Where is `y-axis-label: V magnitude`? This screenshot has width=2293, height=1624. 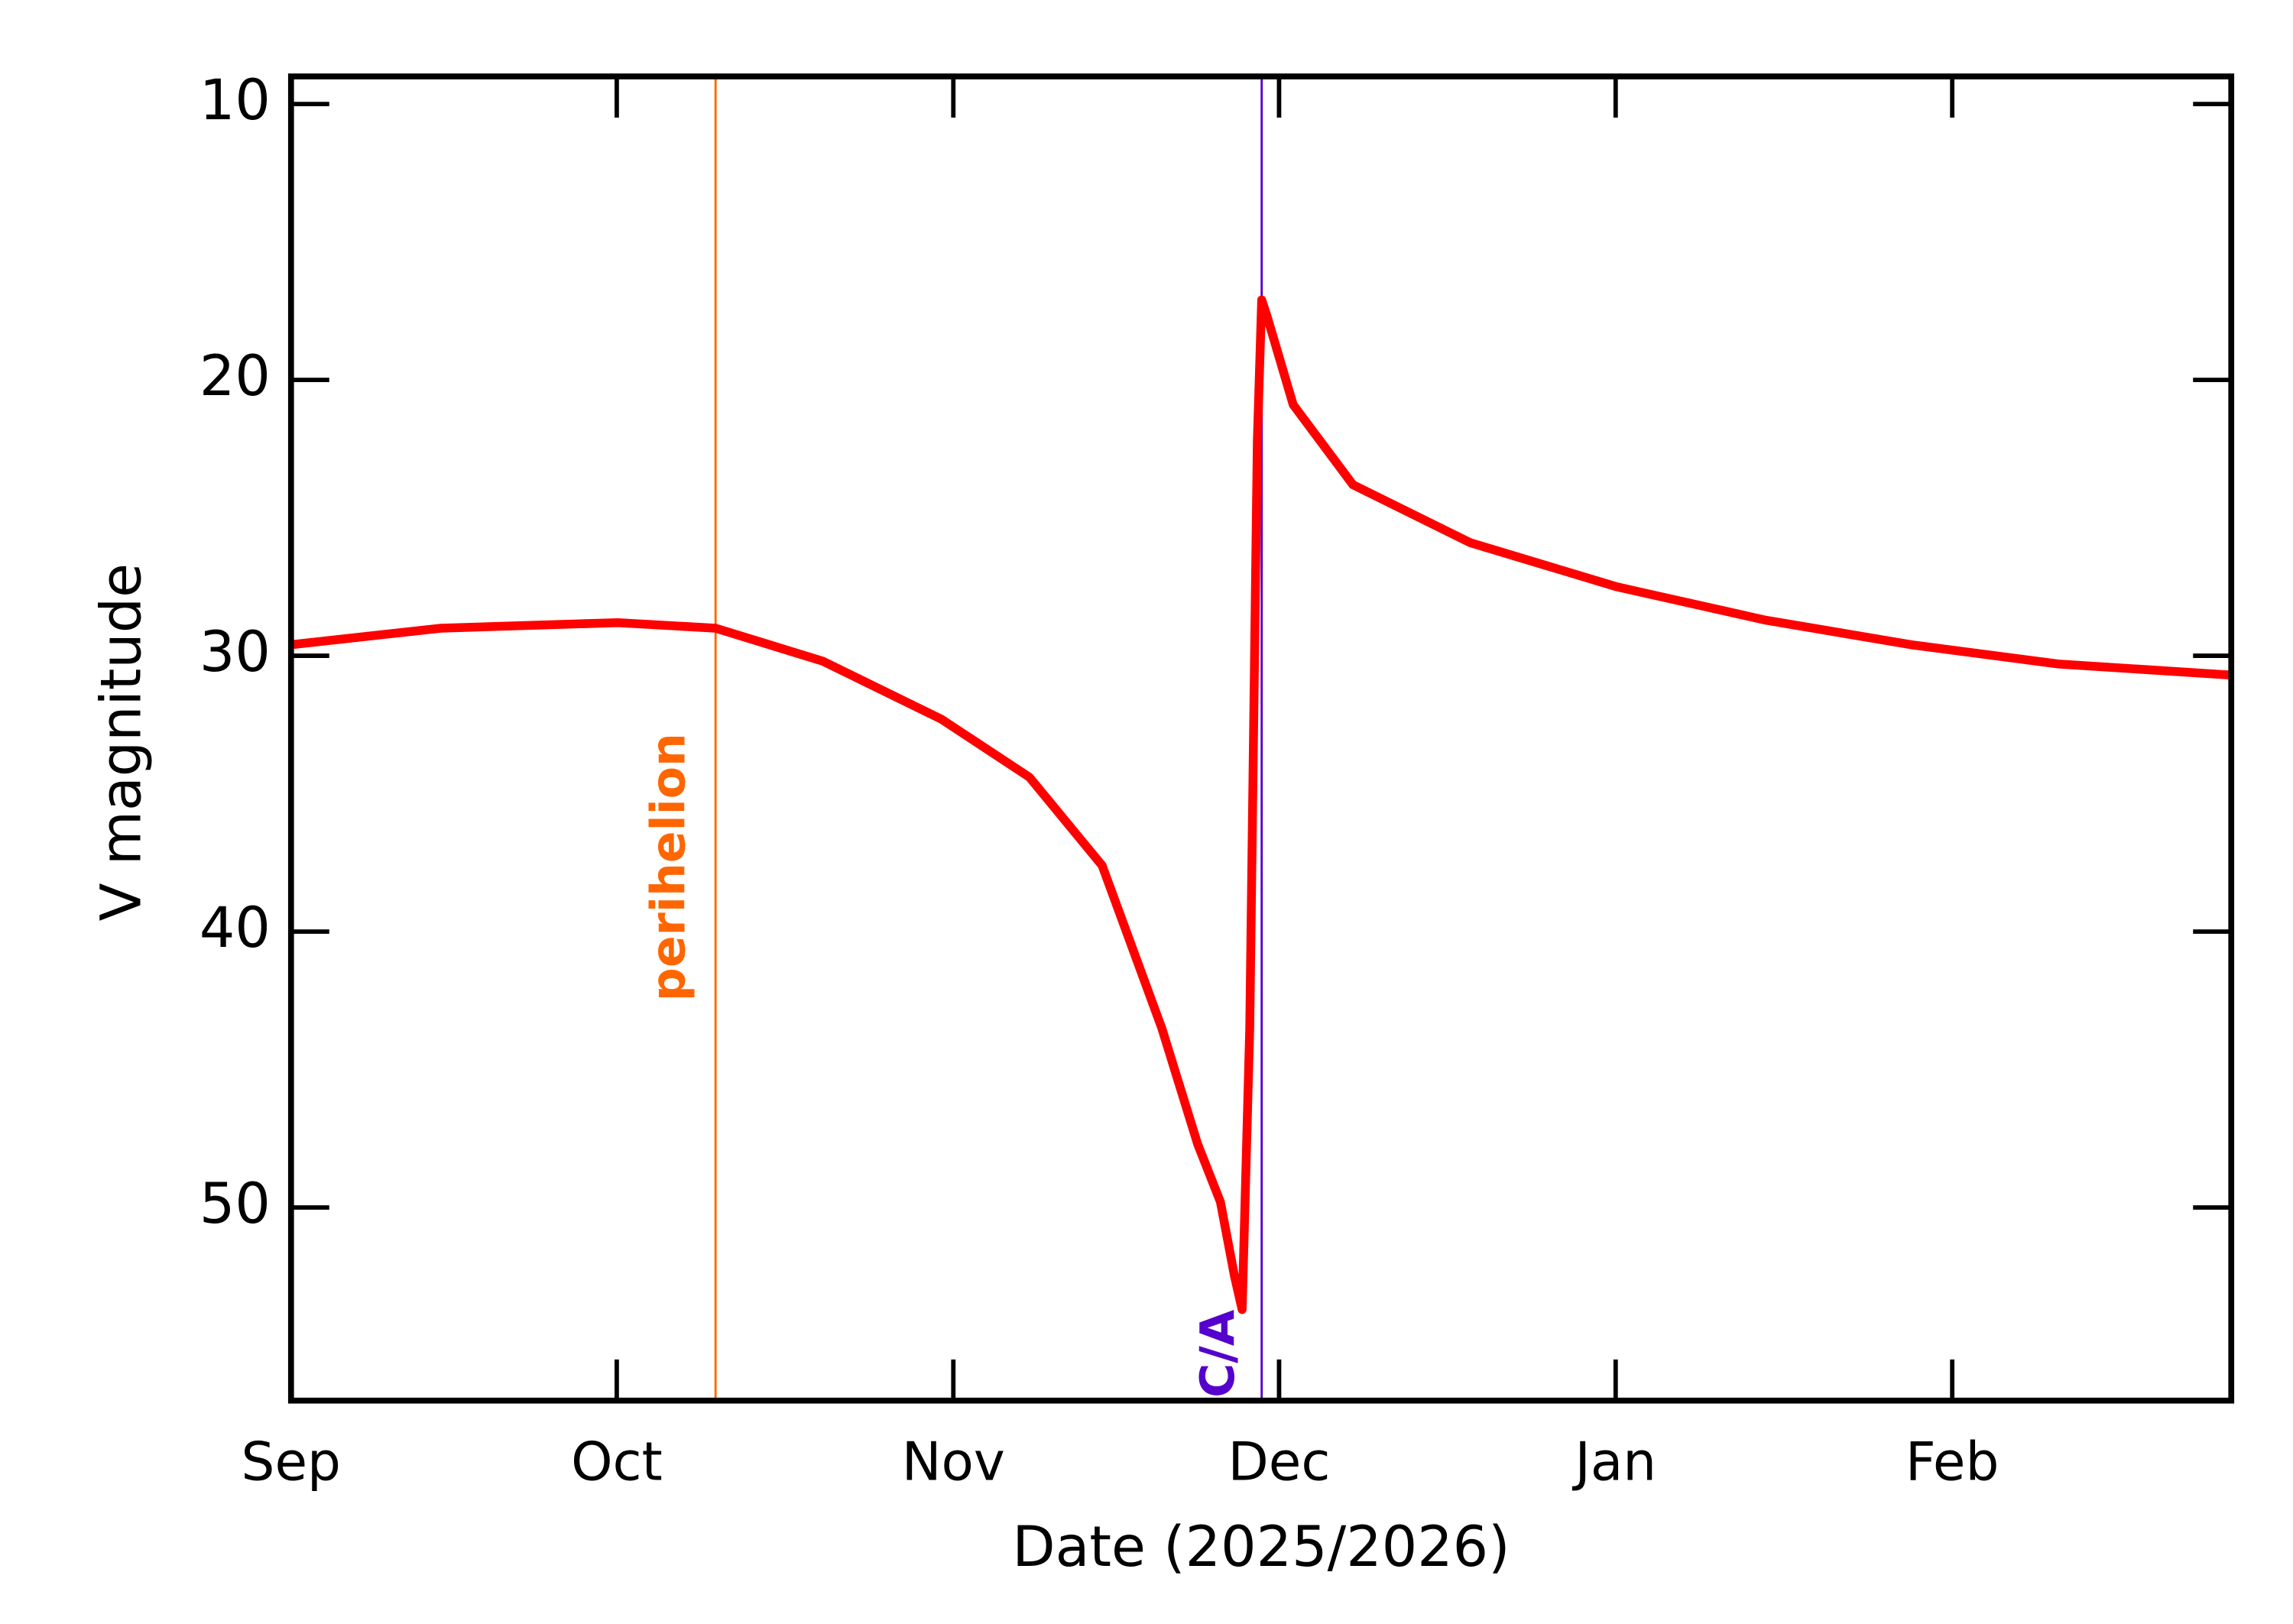 y-axis-label: V magnitude is located at coordinates (121, 742).